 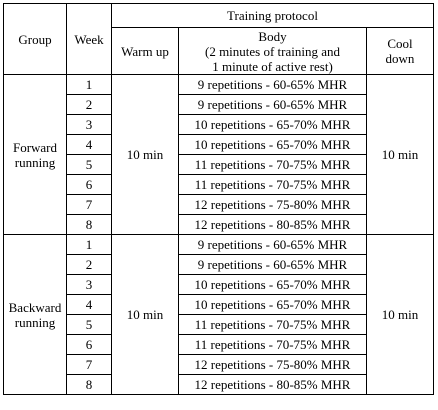 I want to click on table-row: 6 11 repetitions - 70-75% MHR, so click(x=219, y=184).